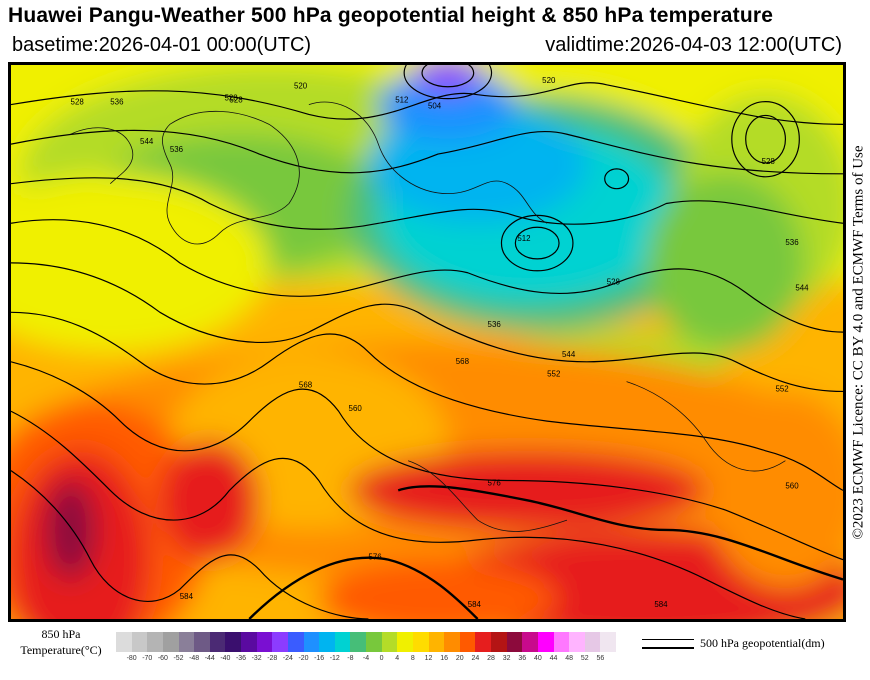  What do you see at coordinates (435, 106) in the screenshot?
I see `contour-label: 504` at bounding box center [435, 106].